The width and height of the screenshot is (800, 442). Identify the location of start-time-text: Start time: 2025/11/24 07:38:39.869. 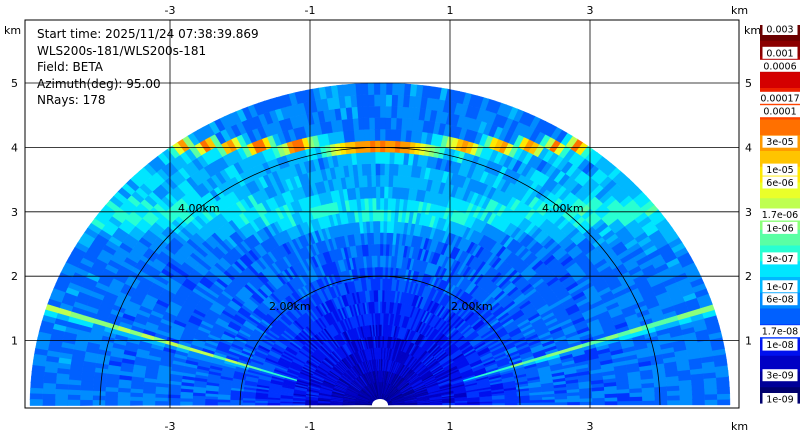
(148, 34).